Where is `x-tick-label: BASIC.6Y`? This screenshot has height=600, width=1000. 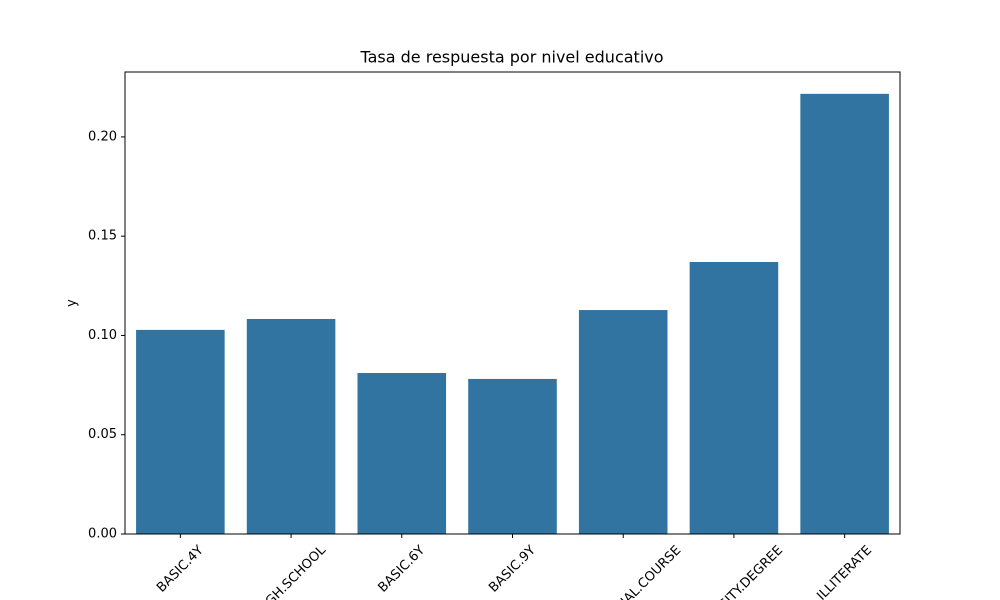 x-tick-label: BASIC.6Y is located at coordinates (402, 569).